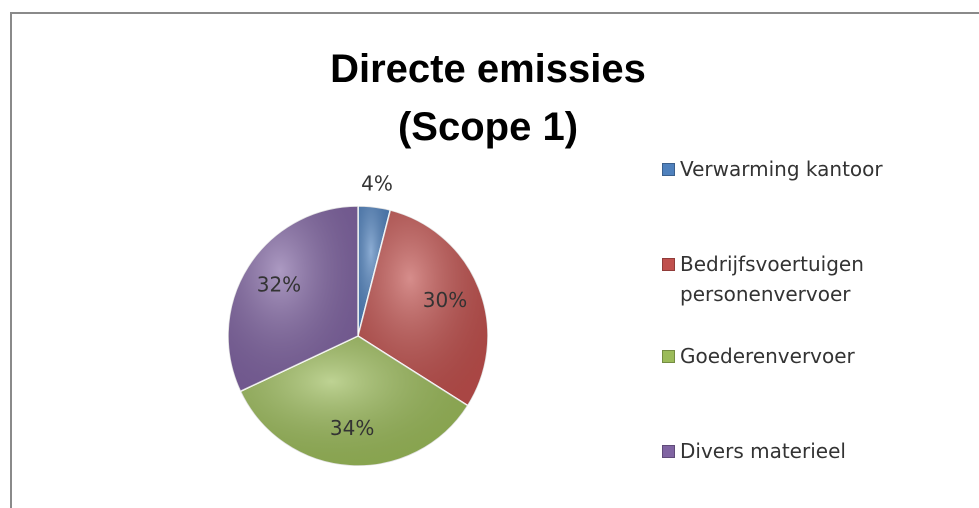 The image size is (979, 508). Describe the element at coordinates (377, 184) in the screenshot. I see `data-label: 4%` at that location.